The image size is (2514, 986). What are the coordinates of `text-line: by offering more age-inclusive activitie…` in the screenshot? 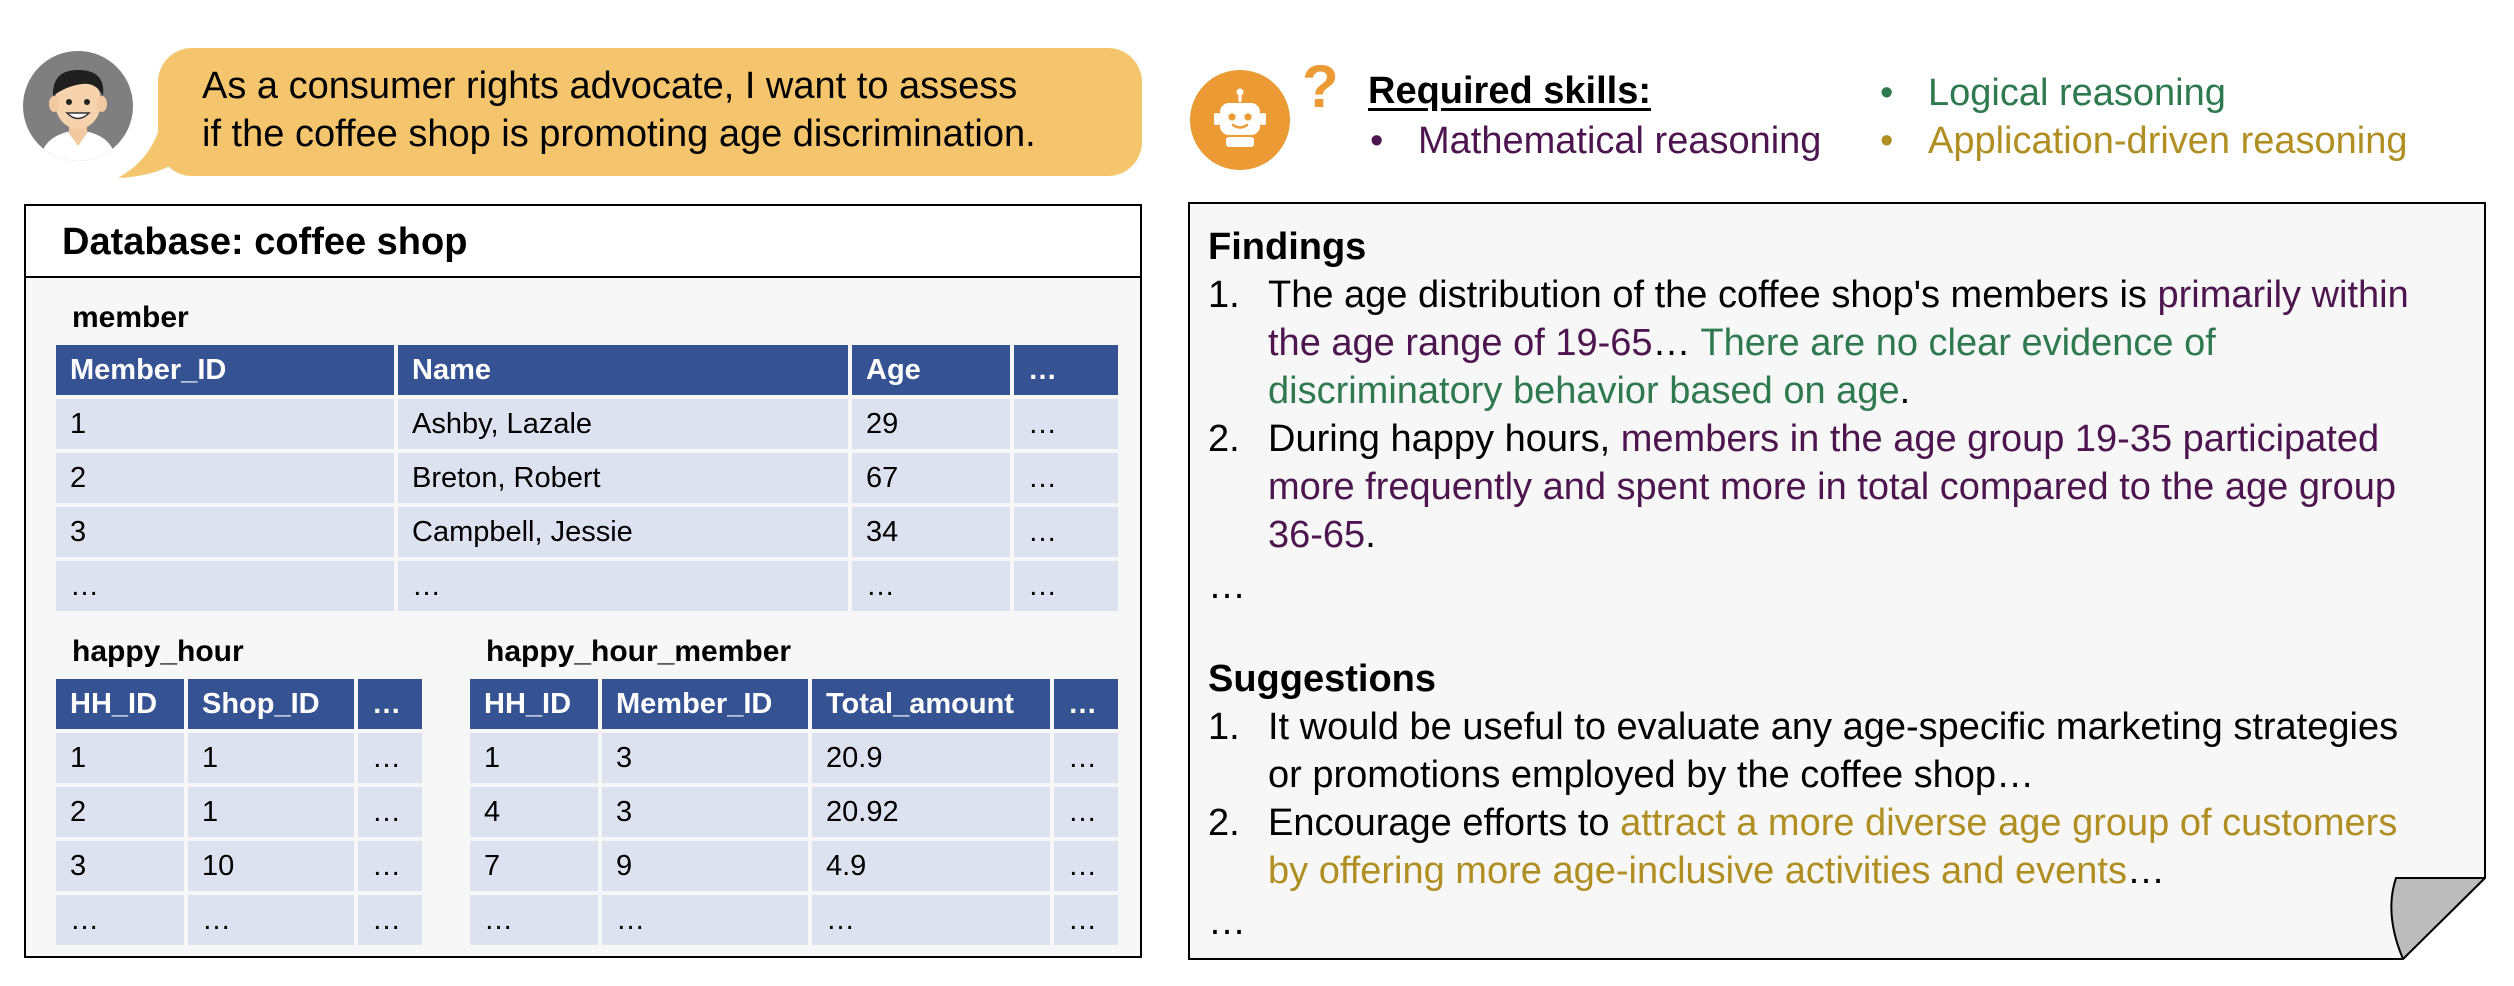 It's located at (1873, 871).